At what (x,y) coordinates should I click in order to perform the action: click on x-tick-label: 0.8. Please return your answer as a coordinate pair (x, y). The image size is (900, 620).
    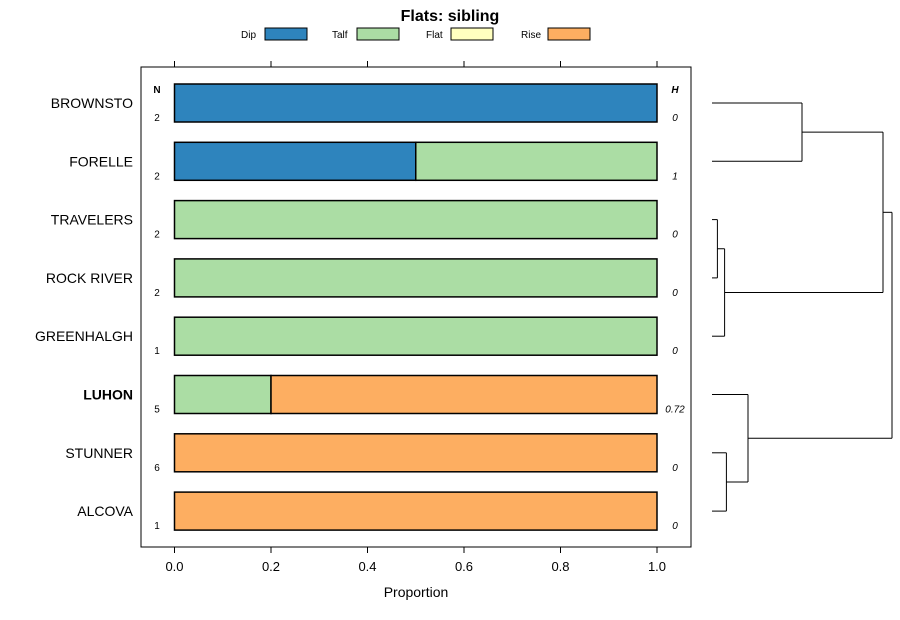
    Looking at the image, I should click on (560, 566).